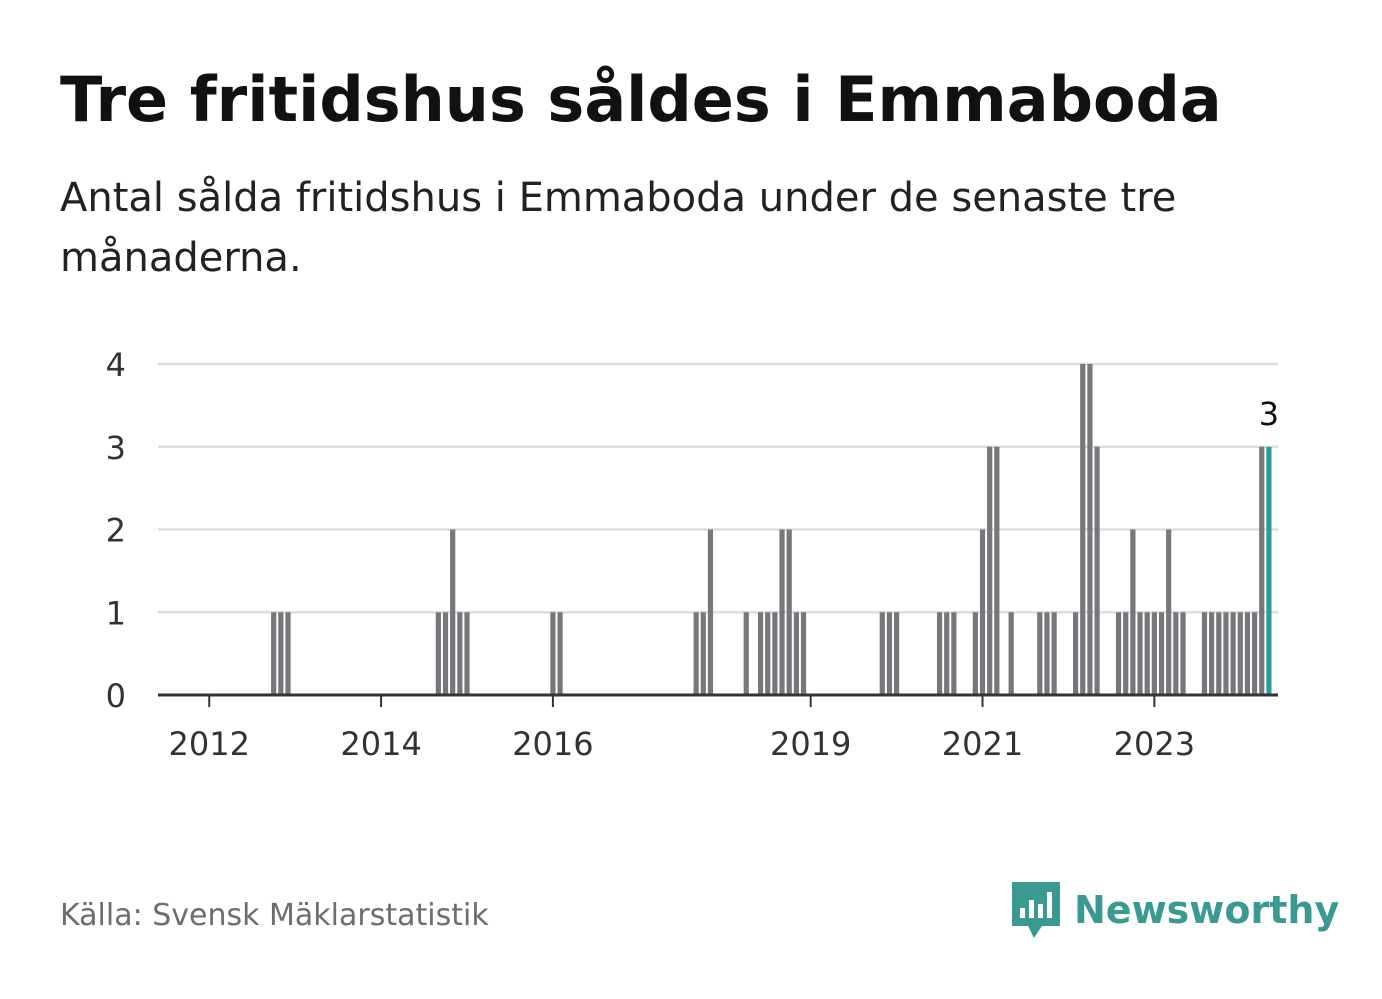 This screenshot has width=1382, height=999. I want to click on brand-name: Newsworthy, so click(1207, 910).